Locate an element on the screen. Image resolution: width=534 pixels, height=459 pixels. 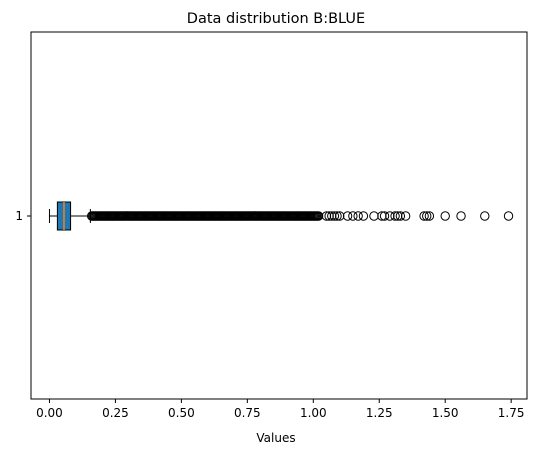
x-axis: 0.00 0.25 0.50 0.75 1.00 1.25 1.50 1.75 is located at coordinates (280, 409).